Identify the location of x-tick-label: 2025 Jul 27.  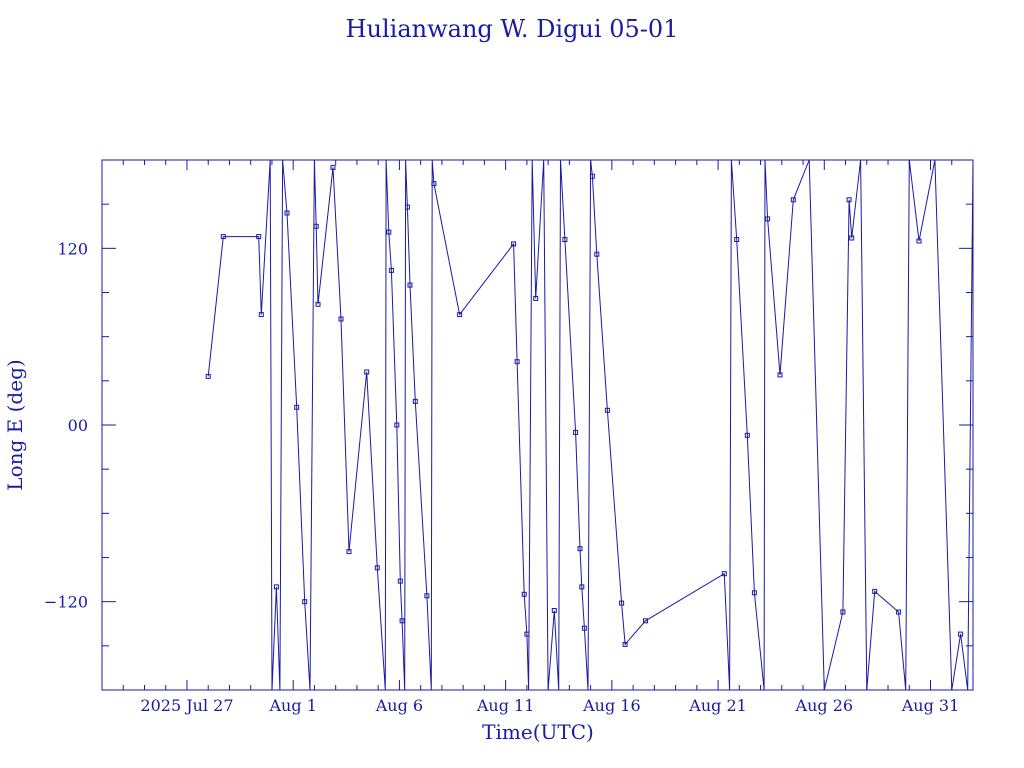
(186, 705).